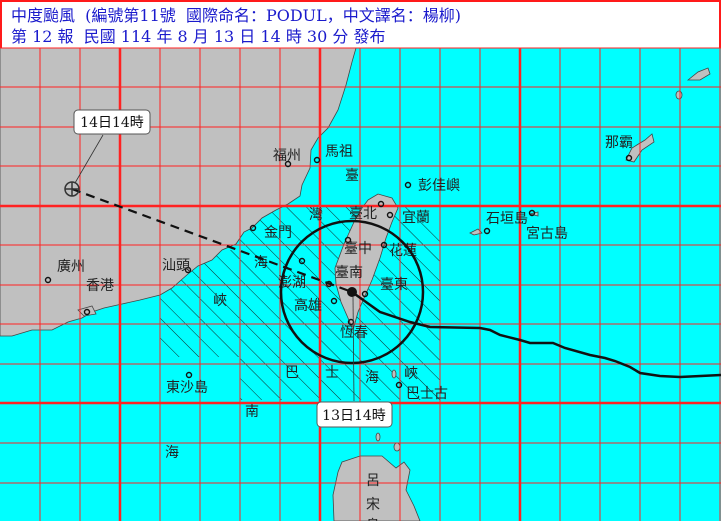 This screenshot has width=721, height=521. I want to click on typhoon-center-icon, so click(352, 292).